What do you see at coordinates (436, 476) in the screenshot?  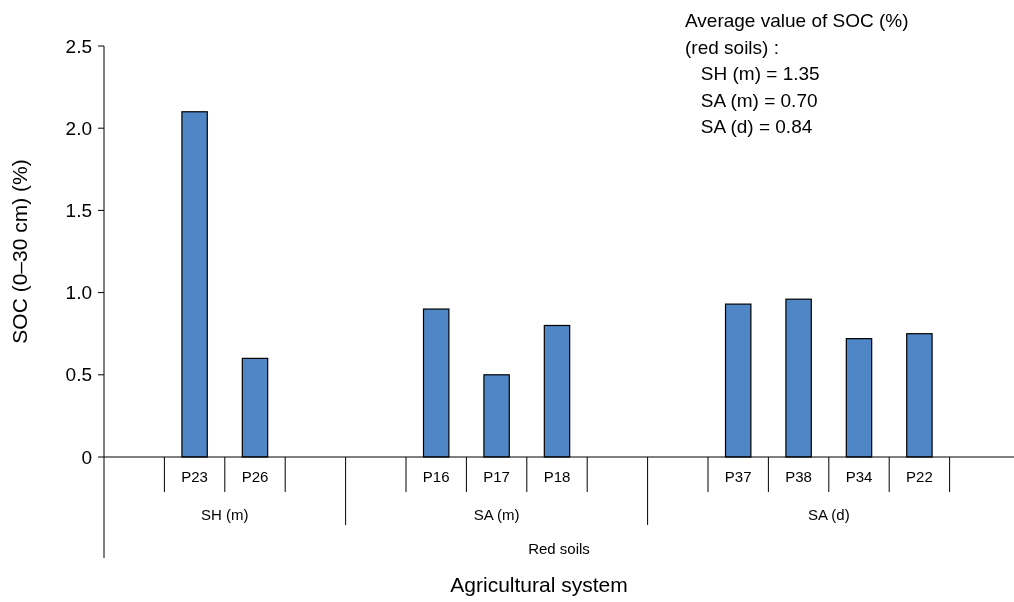 I see `x-tick-label: P16` at bounding box center [436, 476].